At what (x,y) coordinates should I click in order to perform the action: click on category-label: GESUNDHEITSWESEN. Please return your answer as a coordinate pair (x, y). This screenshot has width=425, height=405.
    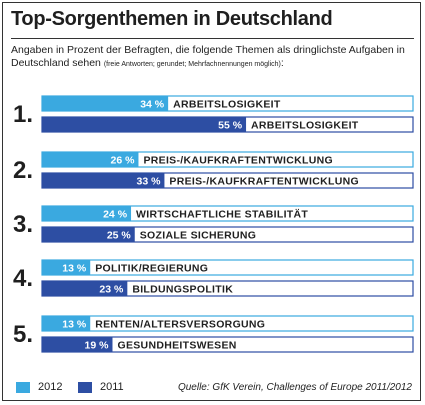
    Looking at the image, I should click on (176, 346).